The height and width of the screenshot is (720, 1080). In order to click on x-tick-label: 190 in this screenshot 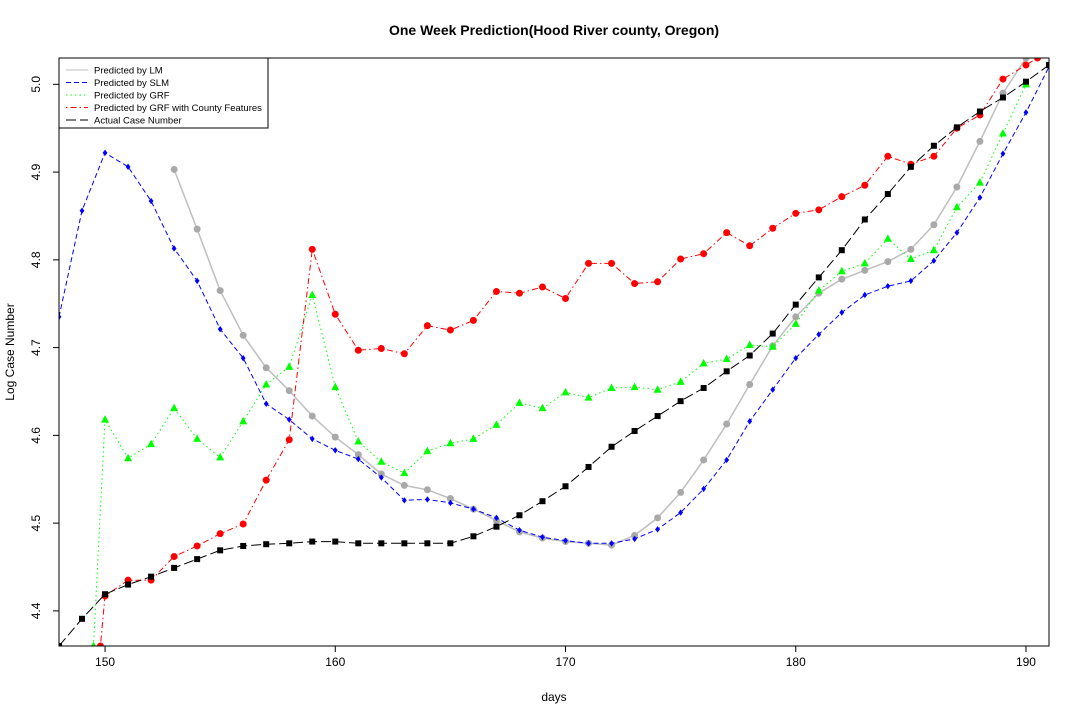, I will do `click(1026, 662)`.